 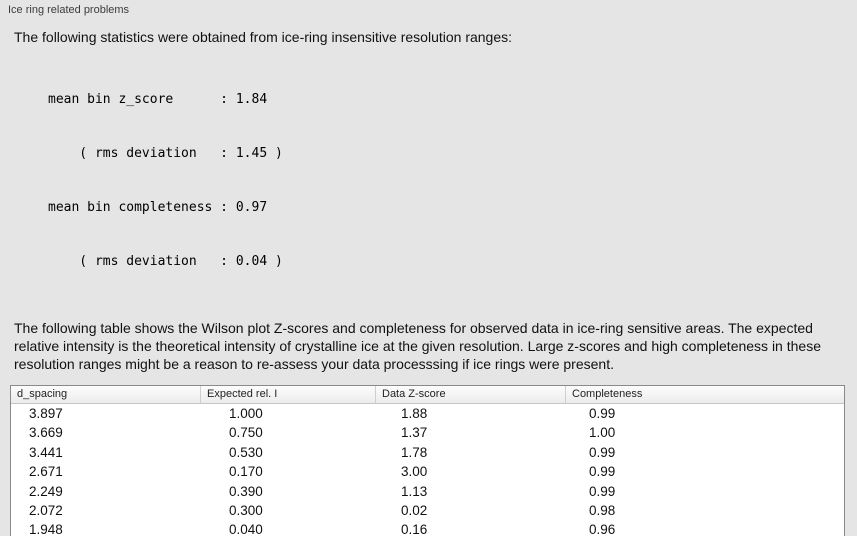 What do you see at coordinates (106, 394) in the screenshot?
I see `column-header-d-spacing: d_spacing` at bounding box center [106, 394].